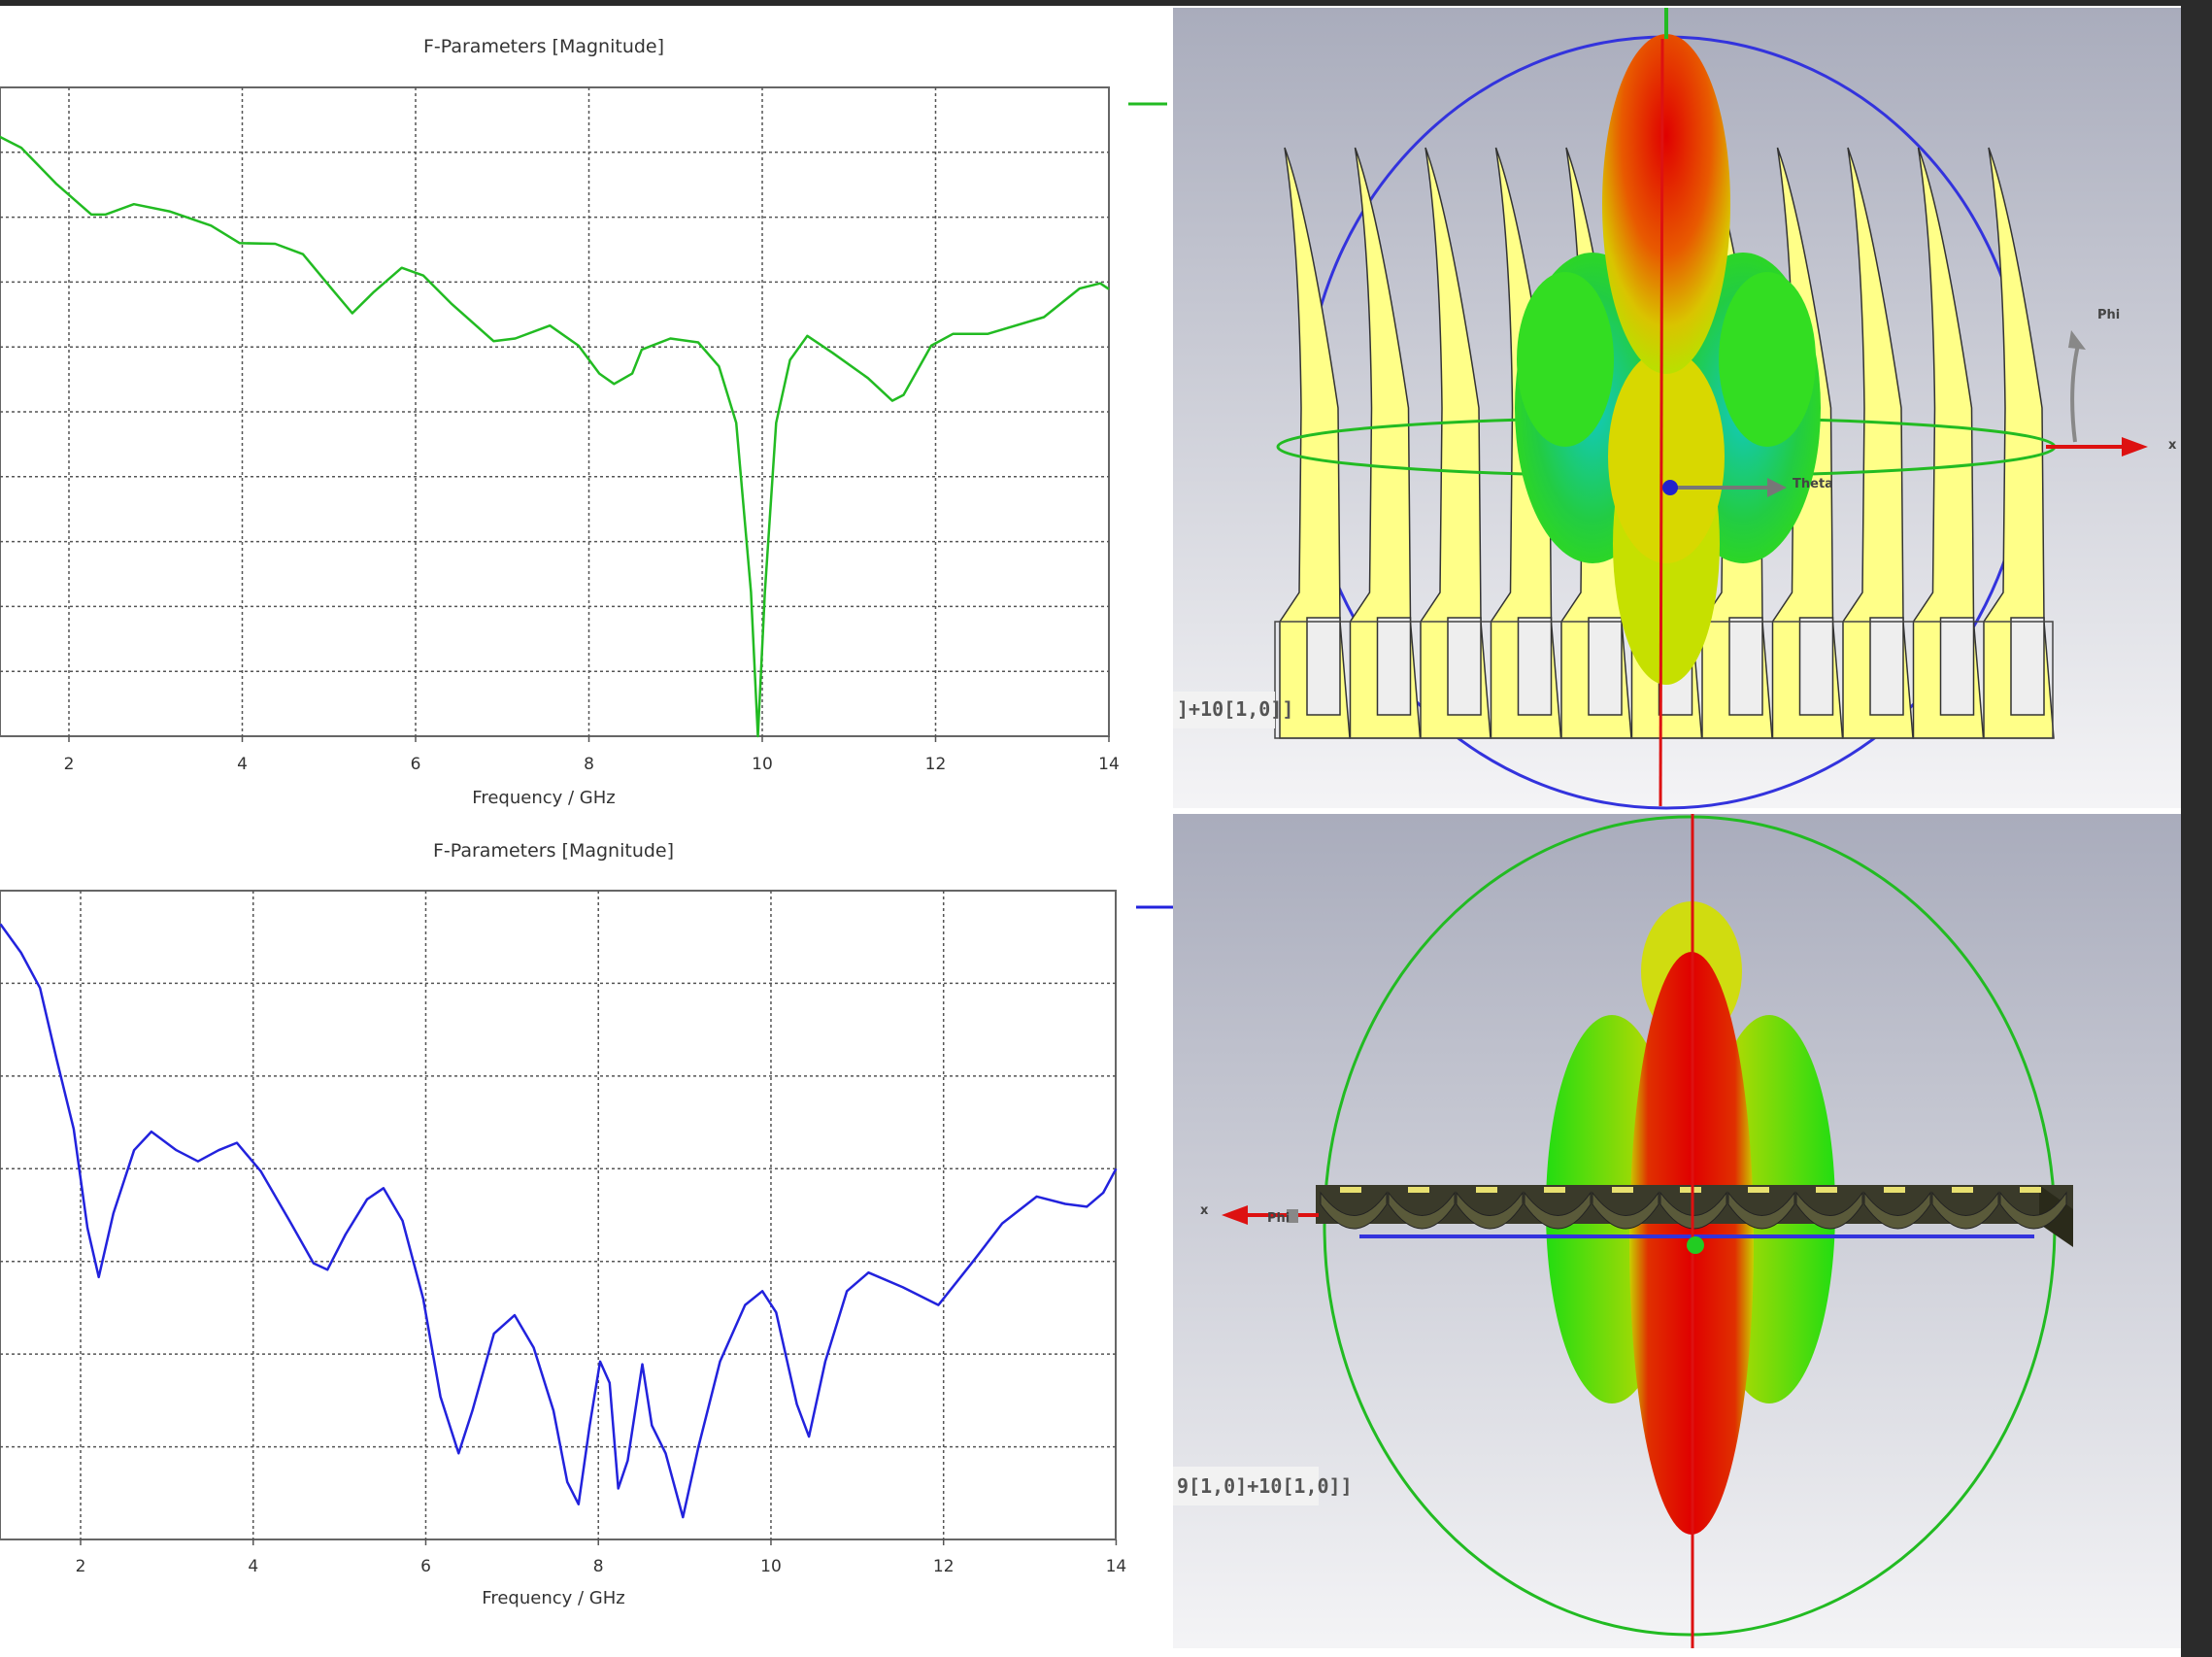 The image size is (2212, 1657). Describe the element at coordinates (1235, 709) in the screenshot. I see `port-label-top: ]+10[1,0]]` at that location.